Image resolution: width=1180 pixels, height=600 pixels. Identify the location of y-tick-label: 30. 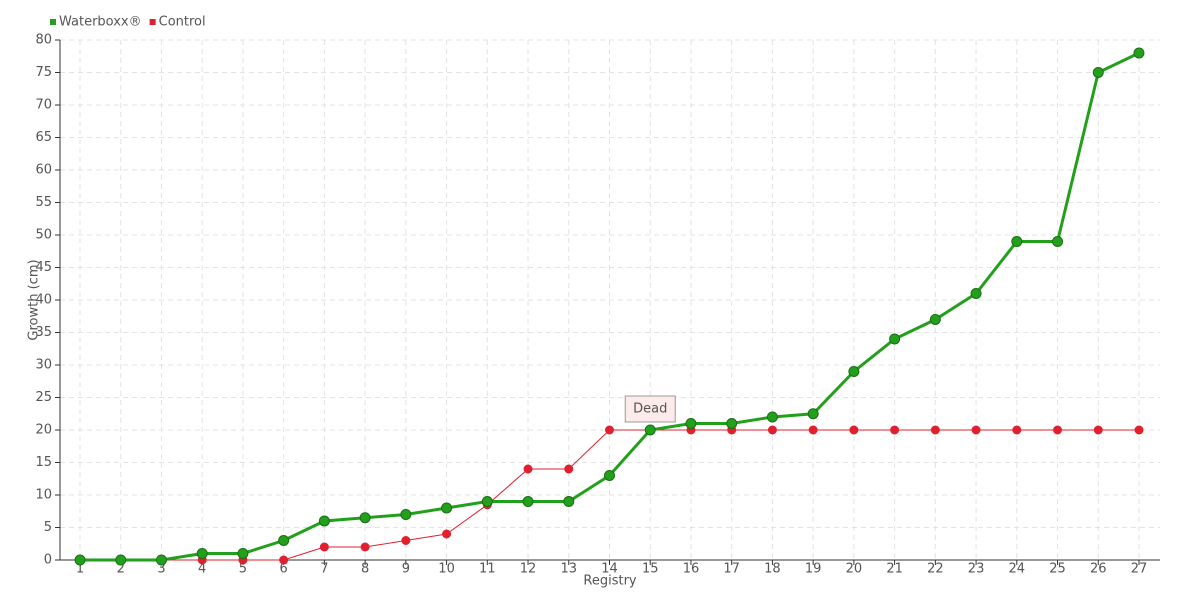
(43, 365).